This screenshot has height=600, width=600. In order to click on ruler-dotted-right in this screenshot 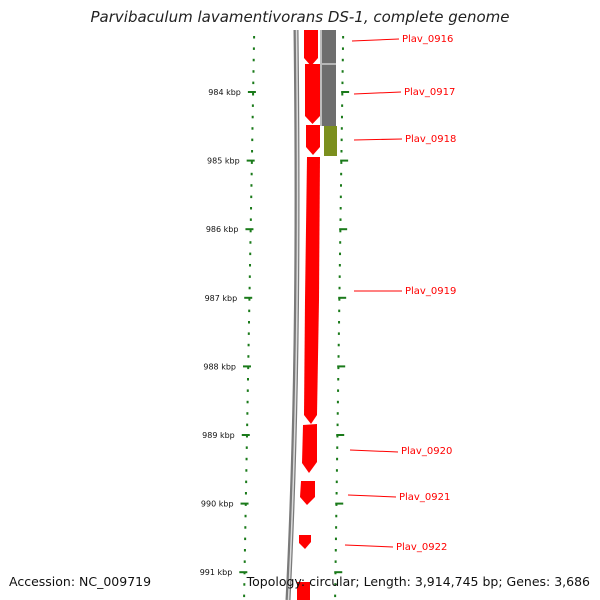, I will do `click(339, 317)`.